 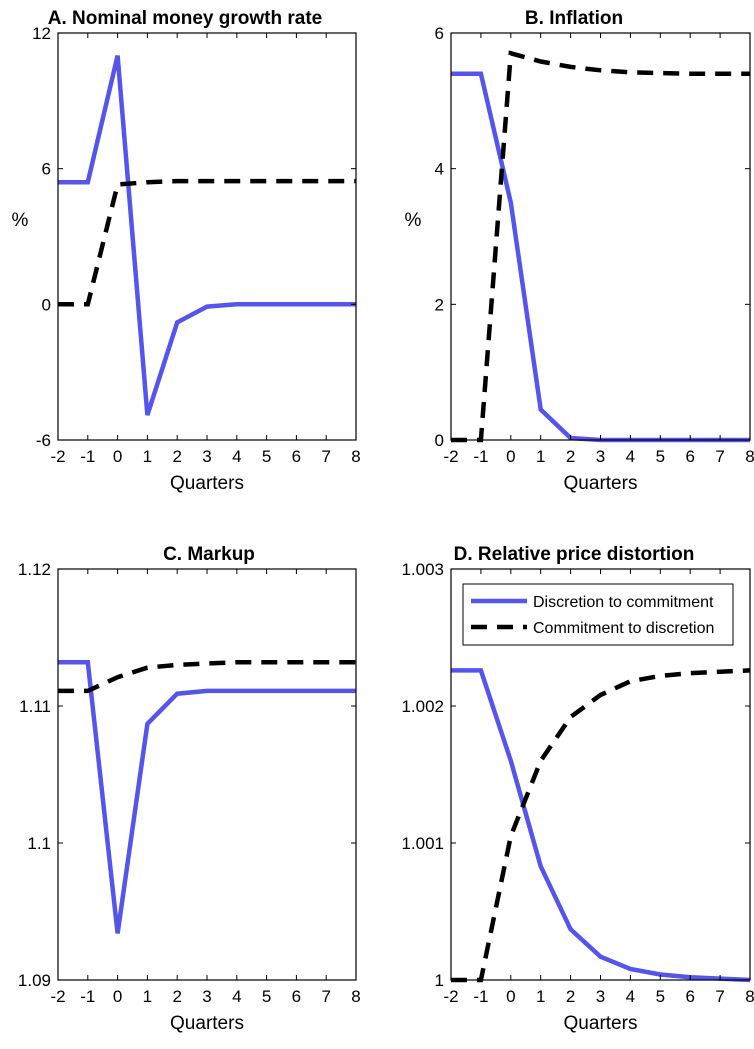 What do you see at coordinates (41, 33) in the screenshot?
I see `money-growth-ytick-label: 12` at bounding box center [41, 33].